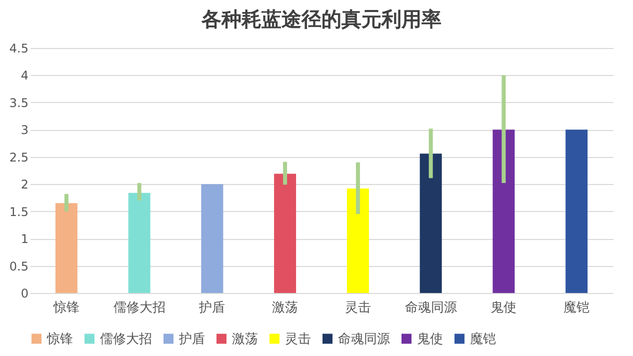 The width and height of the screenshot is (633, 356). I want to click on x-tick-label: 儒修大招, so click(139, 308).